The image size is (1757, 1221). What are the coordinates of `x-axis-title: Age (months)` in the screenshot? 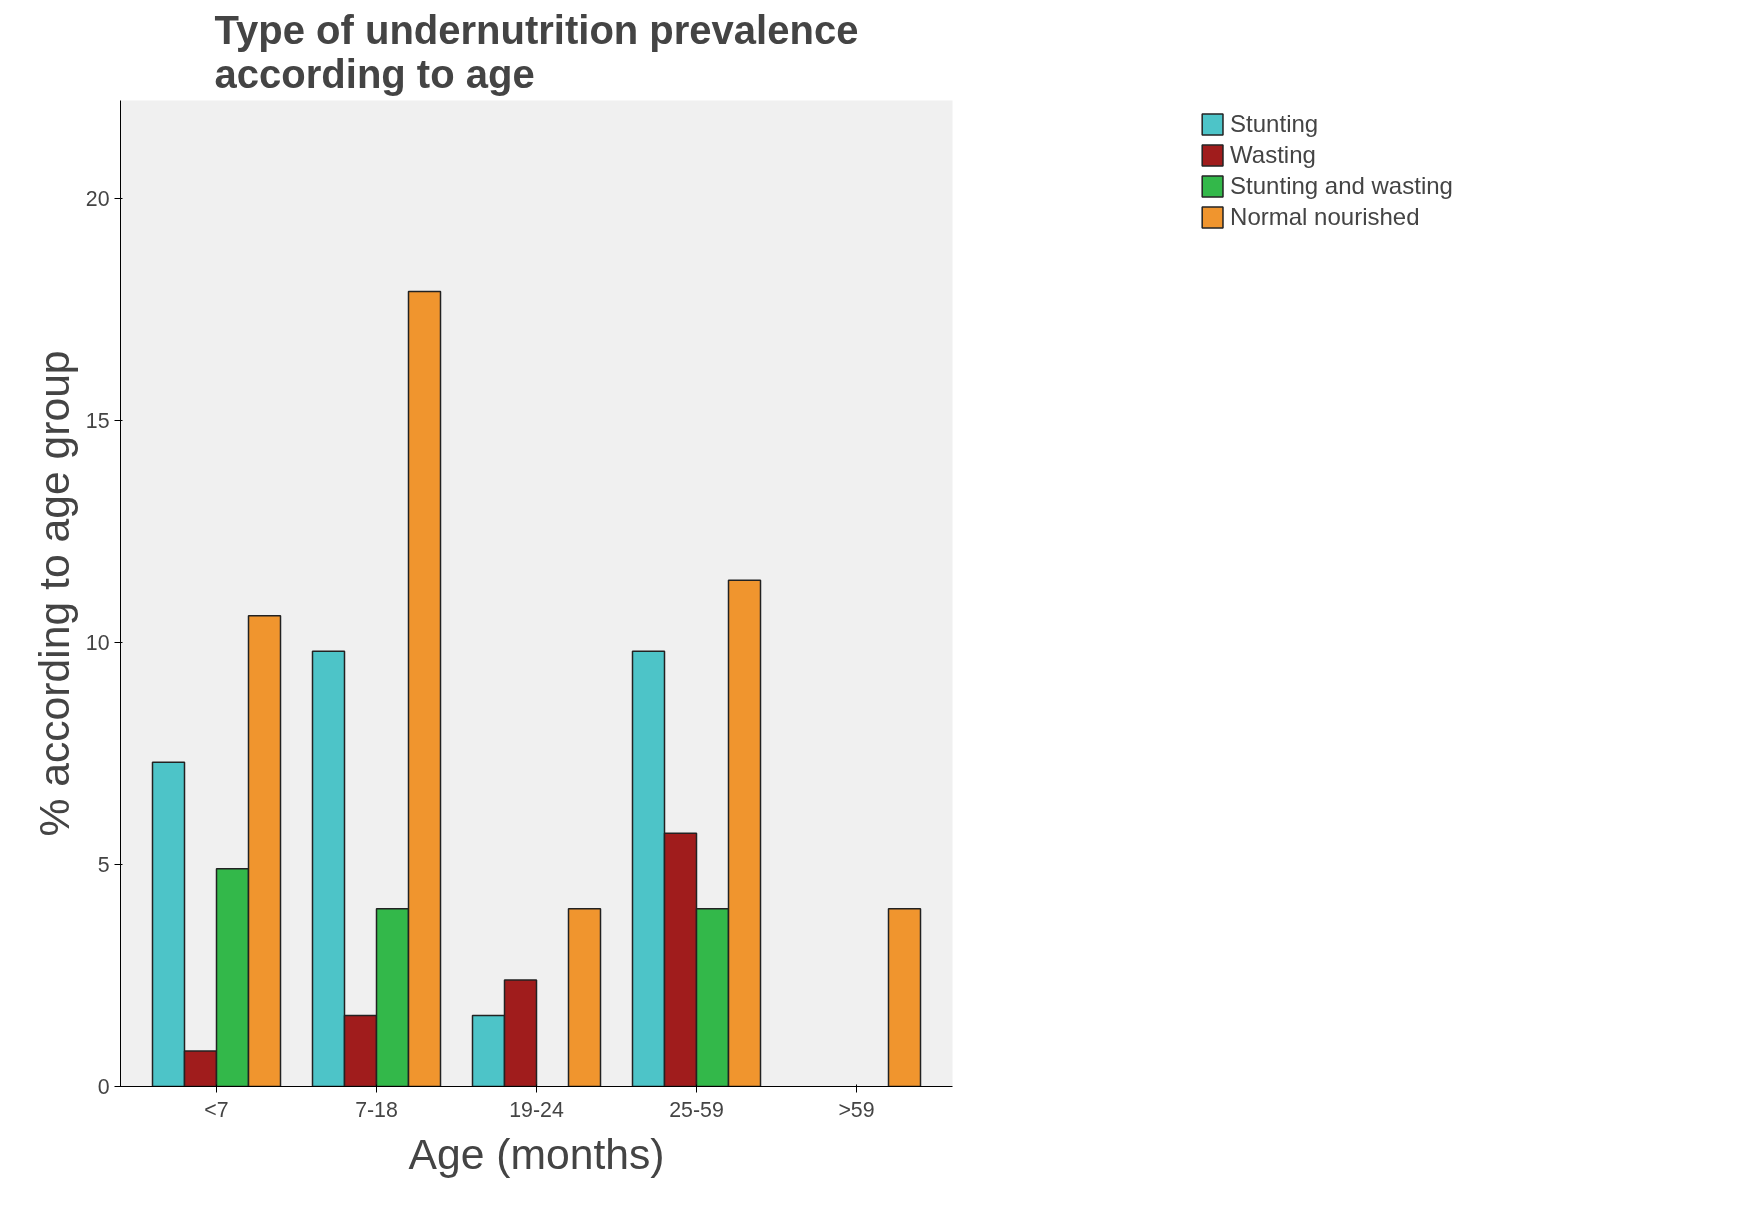 It's located at (536, 1153).